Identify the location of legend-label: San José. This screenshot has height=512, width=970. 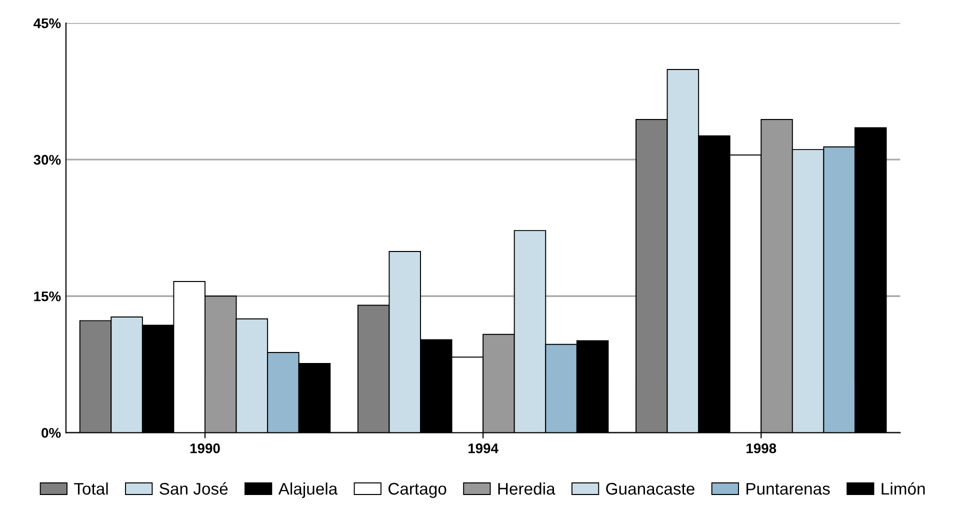
(194, 488).